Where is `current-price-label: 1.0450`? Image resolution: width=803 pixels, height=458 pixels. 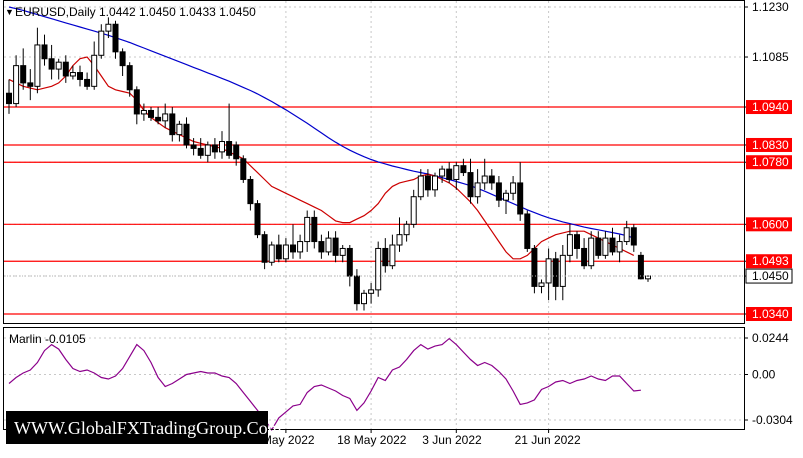
current-price-label: 1.0450 is located at coordinates (770, 276).